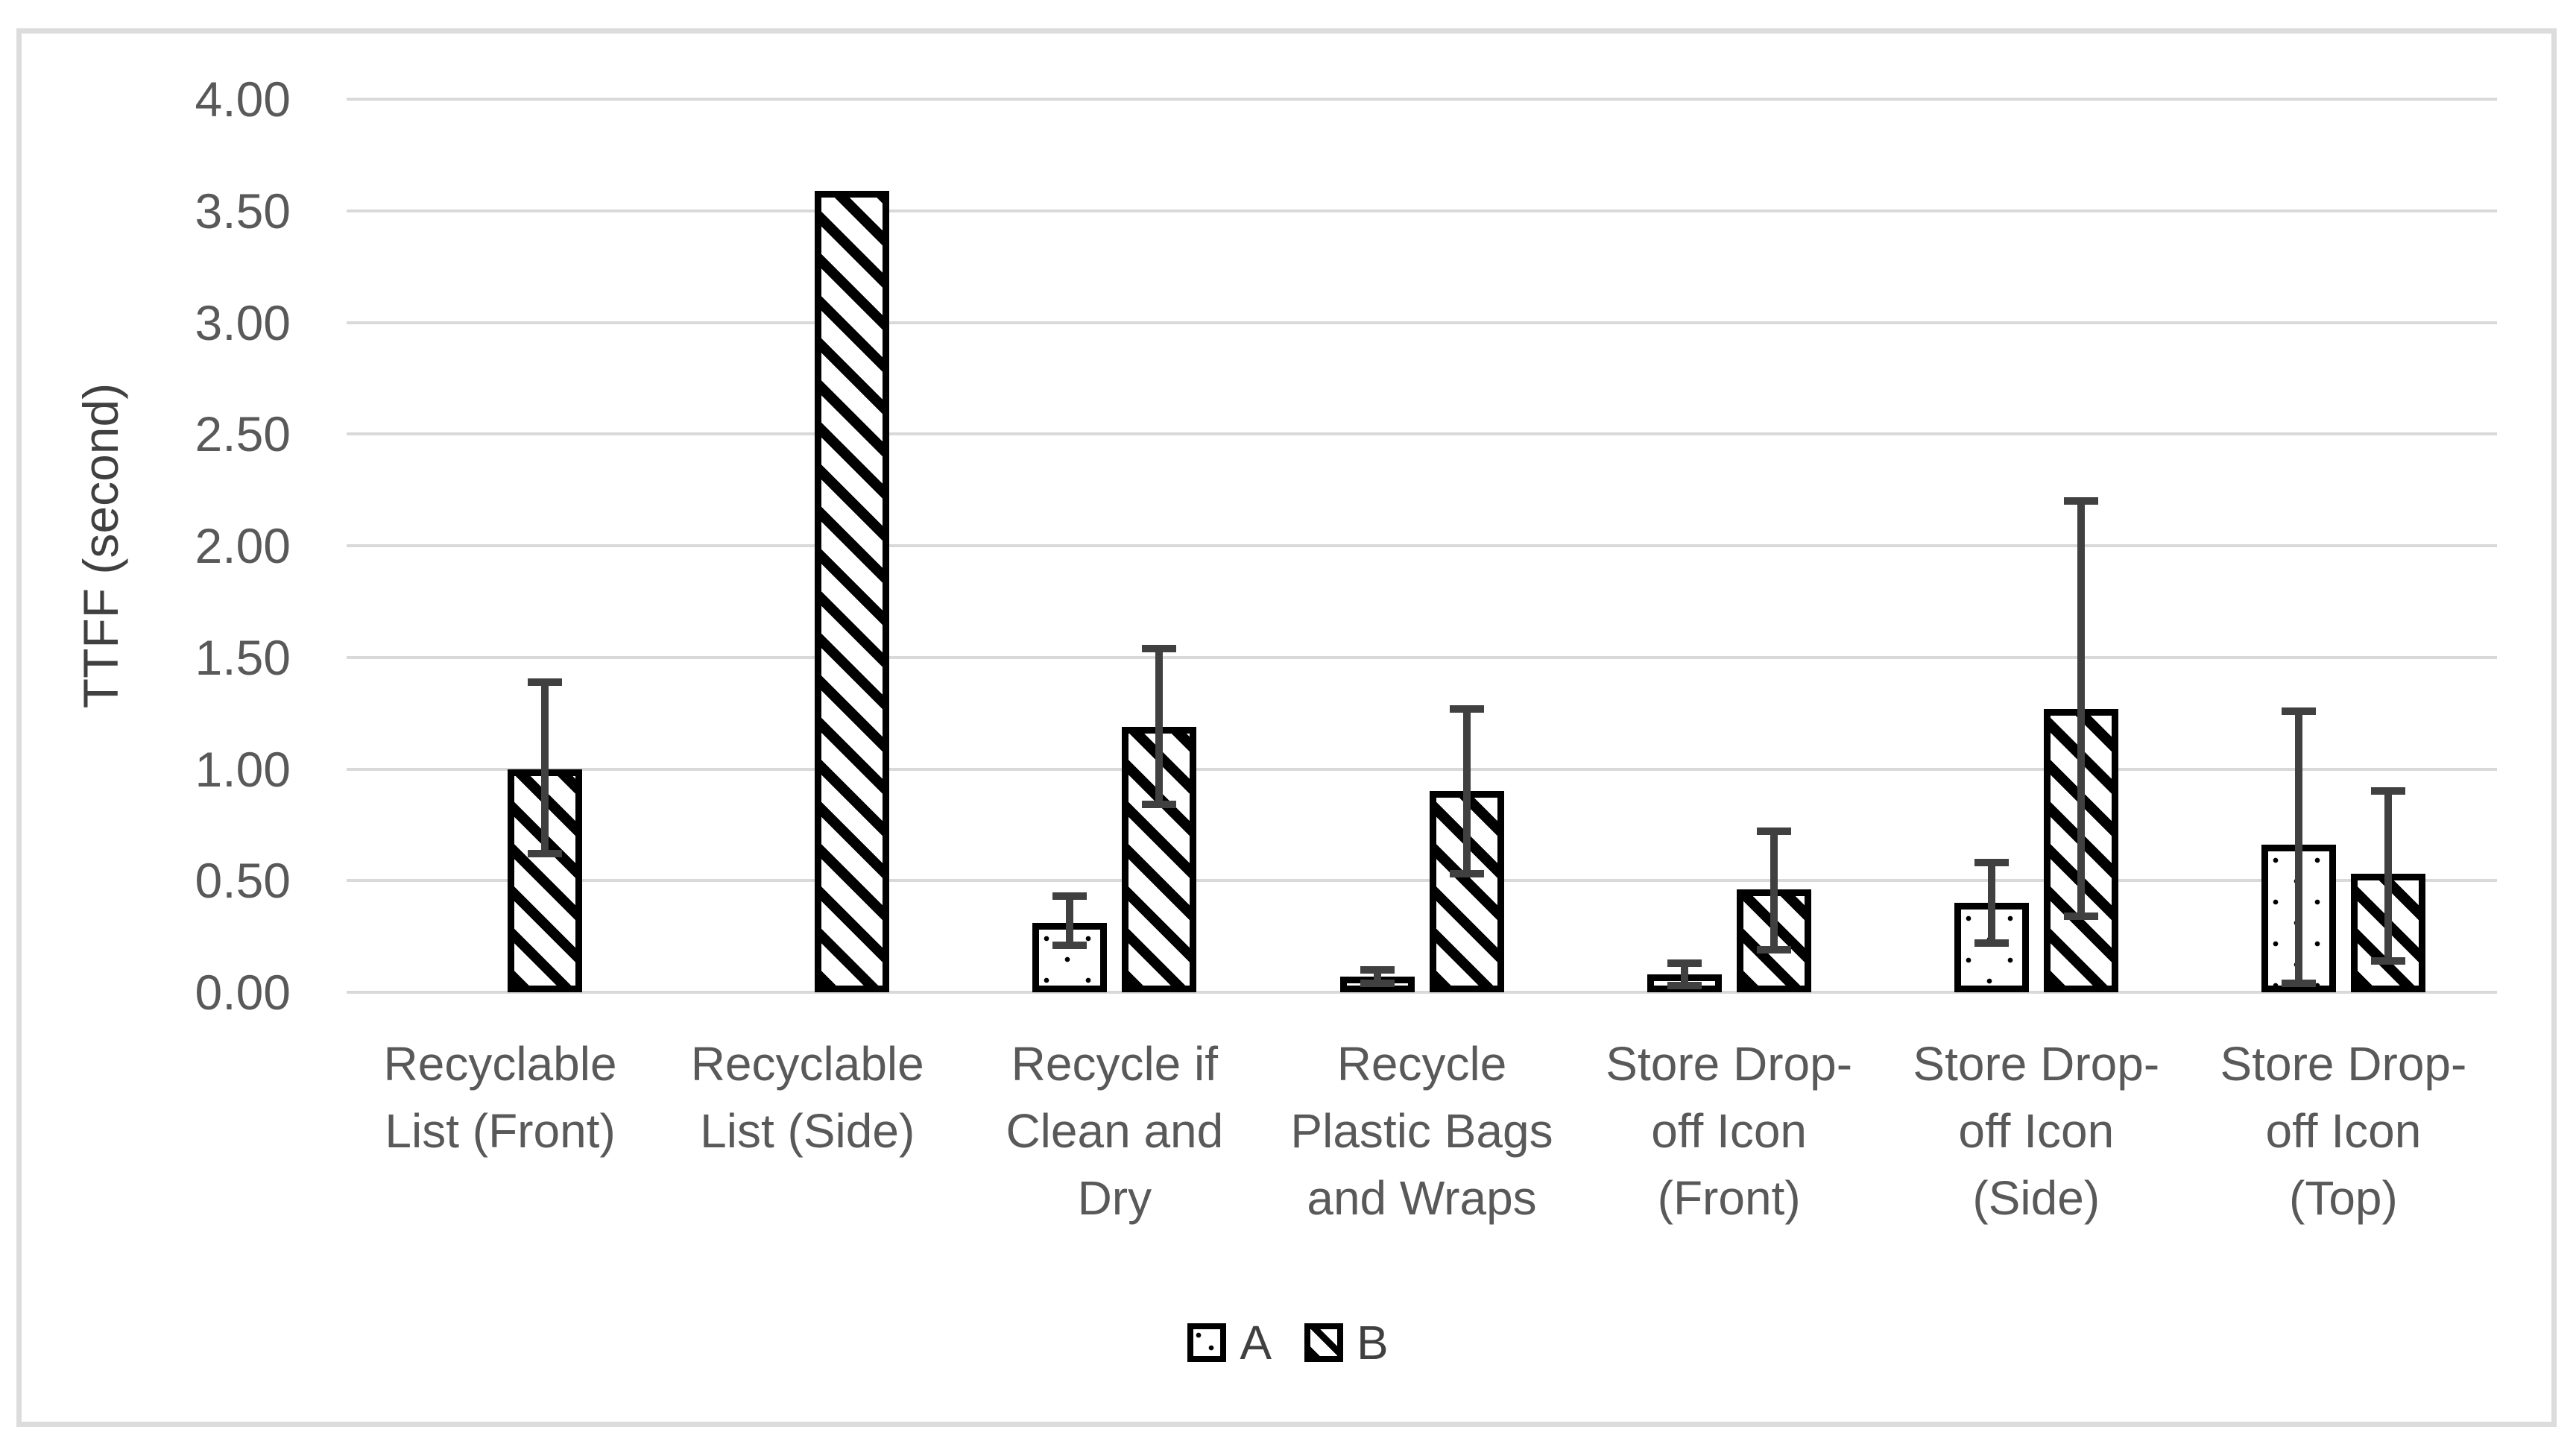 The height and width of the screenshot is (1450, 2576). I want to click on x-category-label: Store Drop- off Icon (Top), so click(2344, 1131).